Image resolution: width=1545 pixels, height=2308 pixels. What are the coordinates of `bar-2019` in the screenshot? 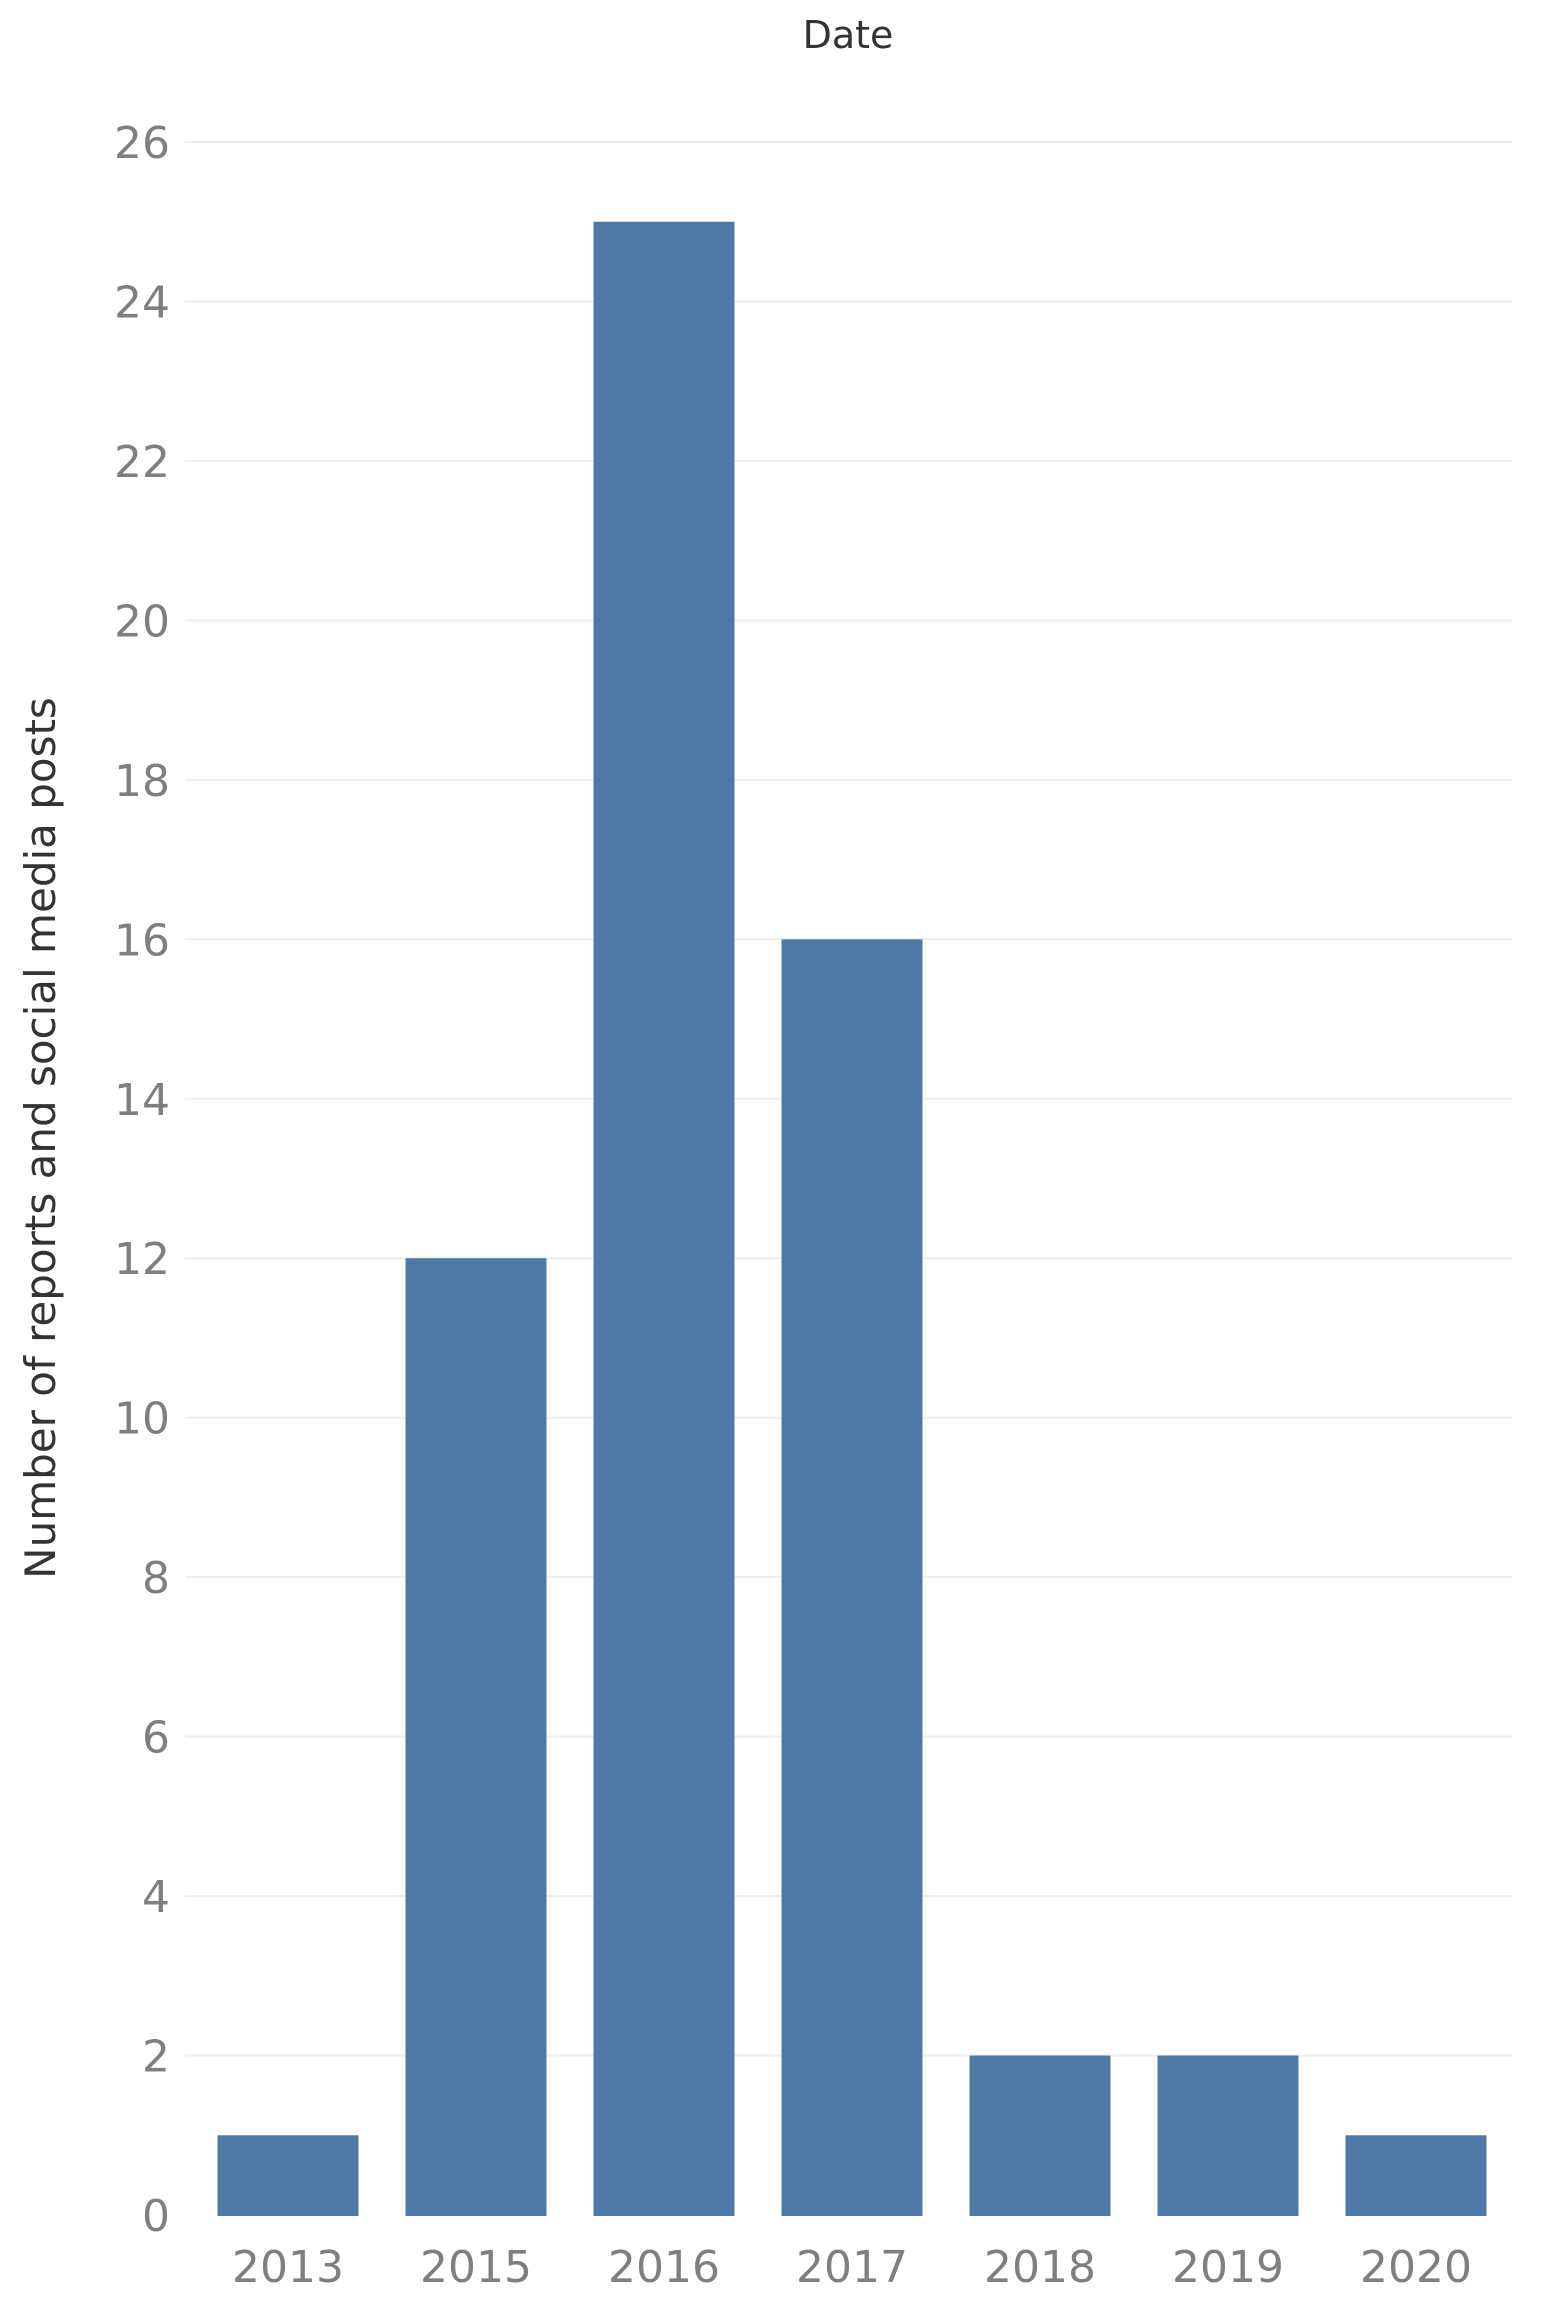 It's located at (1228, 2135).